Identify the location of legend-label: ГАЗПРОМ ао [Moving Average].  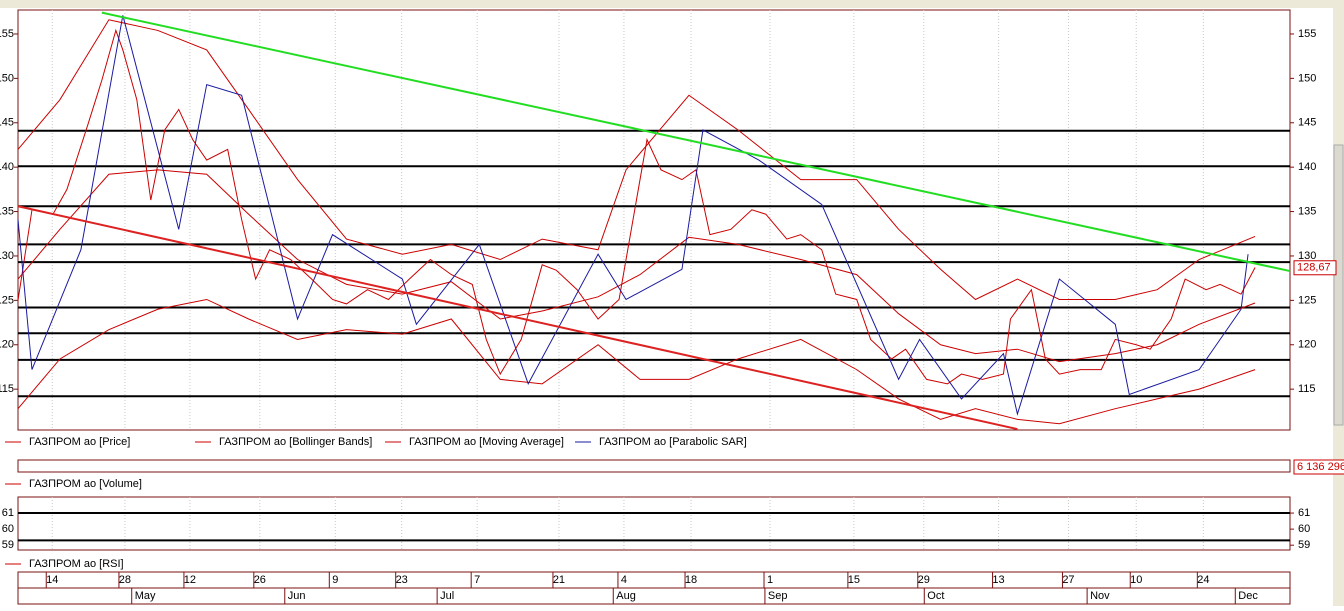
(486, 442).